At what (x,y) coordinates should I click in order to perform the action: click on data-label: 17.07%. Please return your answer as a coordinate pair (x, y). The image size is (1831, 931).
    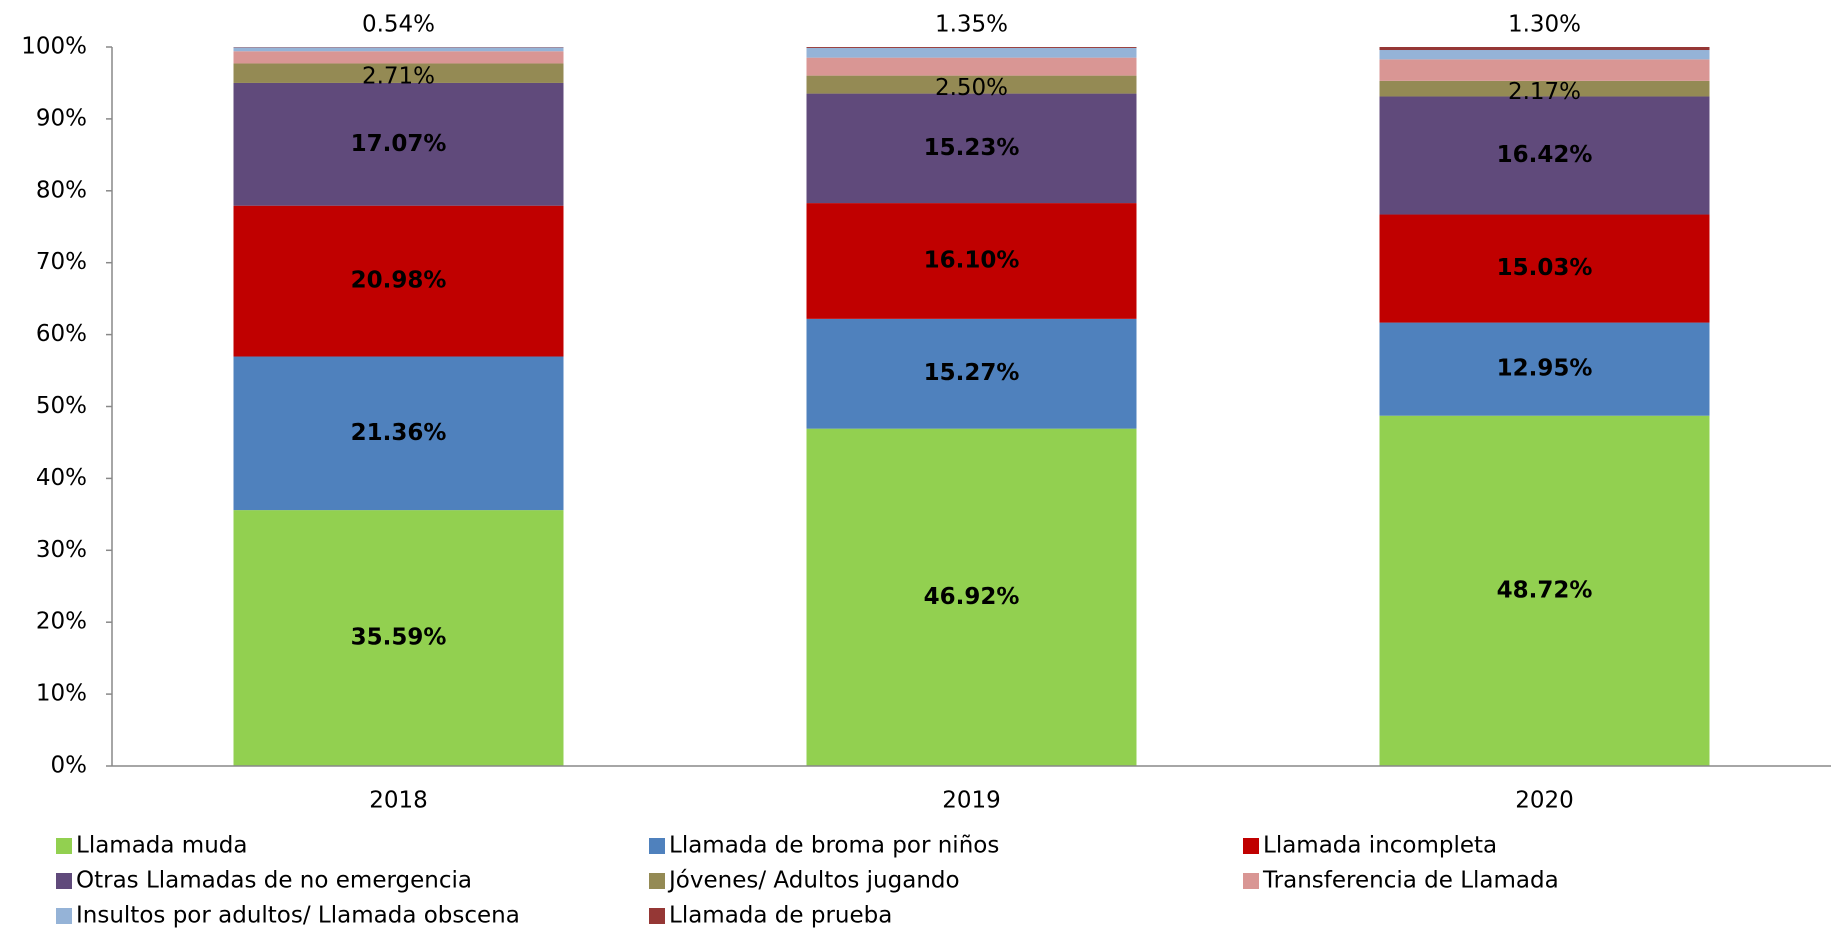
    Looking at the image, I should click on (399, 144).